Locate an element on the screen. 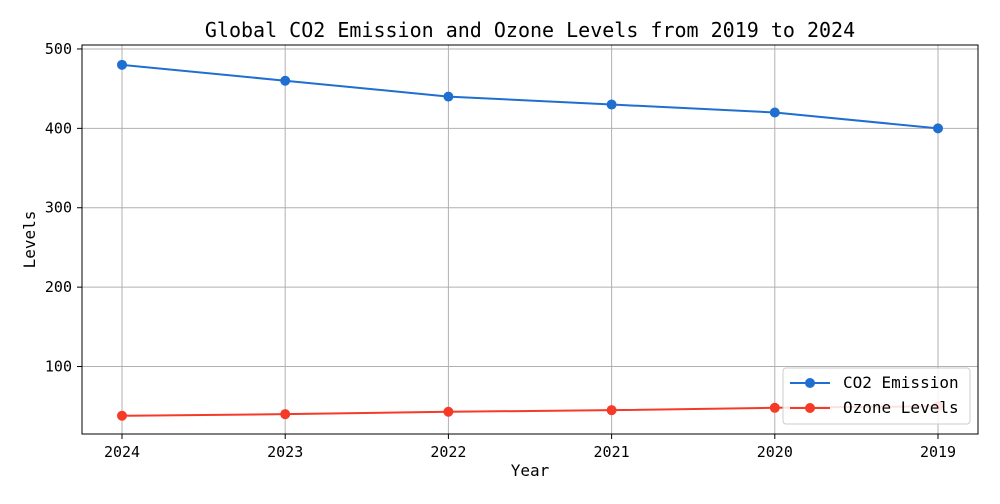  x-tick-label: 2024 is located at coordinates (122, 452).